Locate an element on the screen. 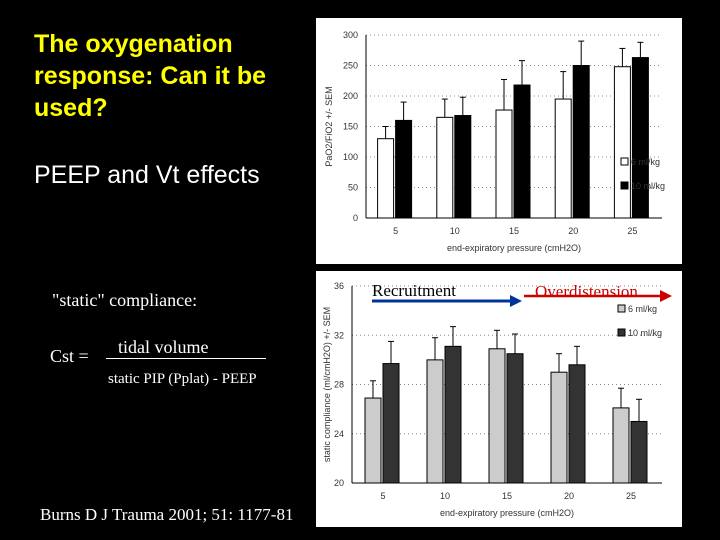 Image resolution: width=720 pixels, height=540 pixels. pao2-chart-x-tick-label: 10 is located at coordinates (455, 231).